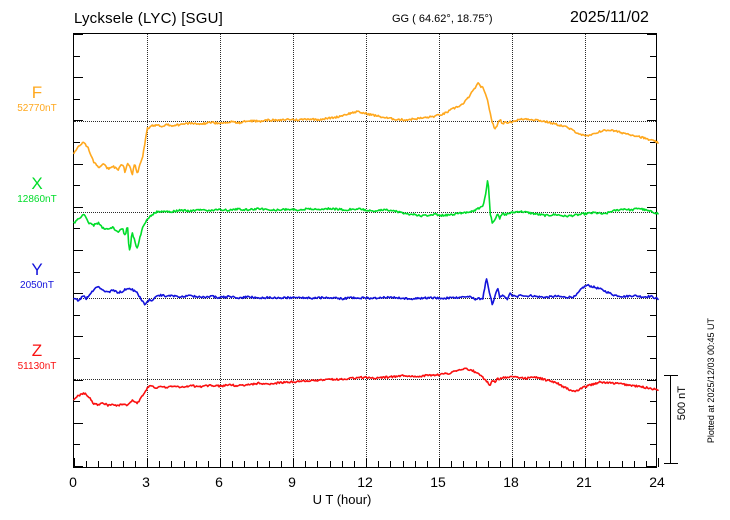  Describe the element at coordinates (442, 19) in the screenshot. I see `geographic-coordinates: GG ( 64.62°, 18.75°)` at that location.